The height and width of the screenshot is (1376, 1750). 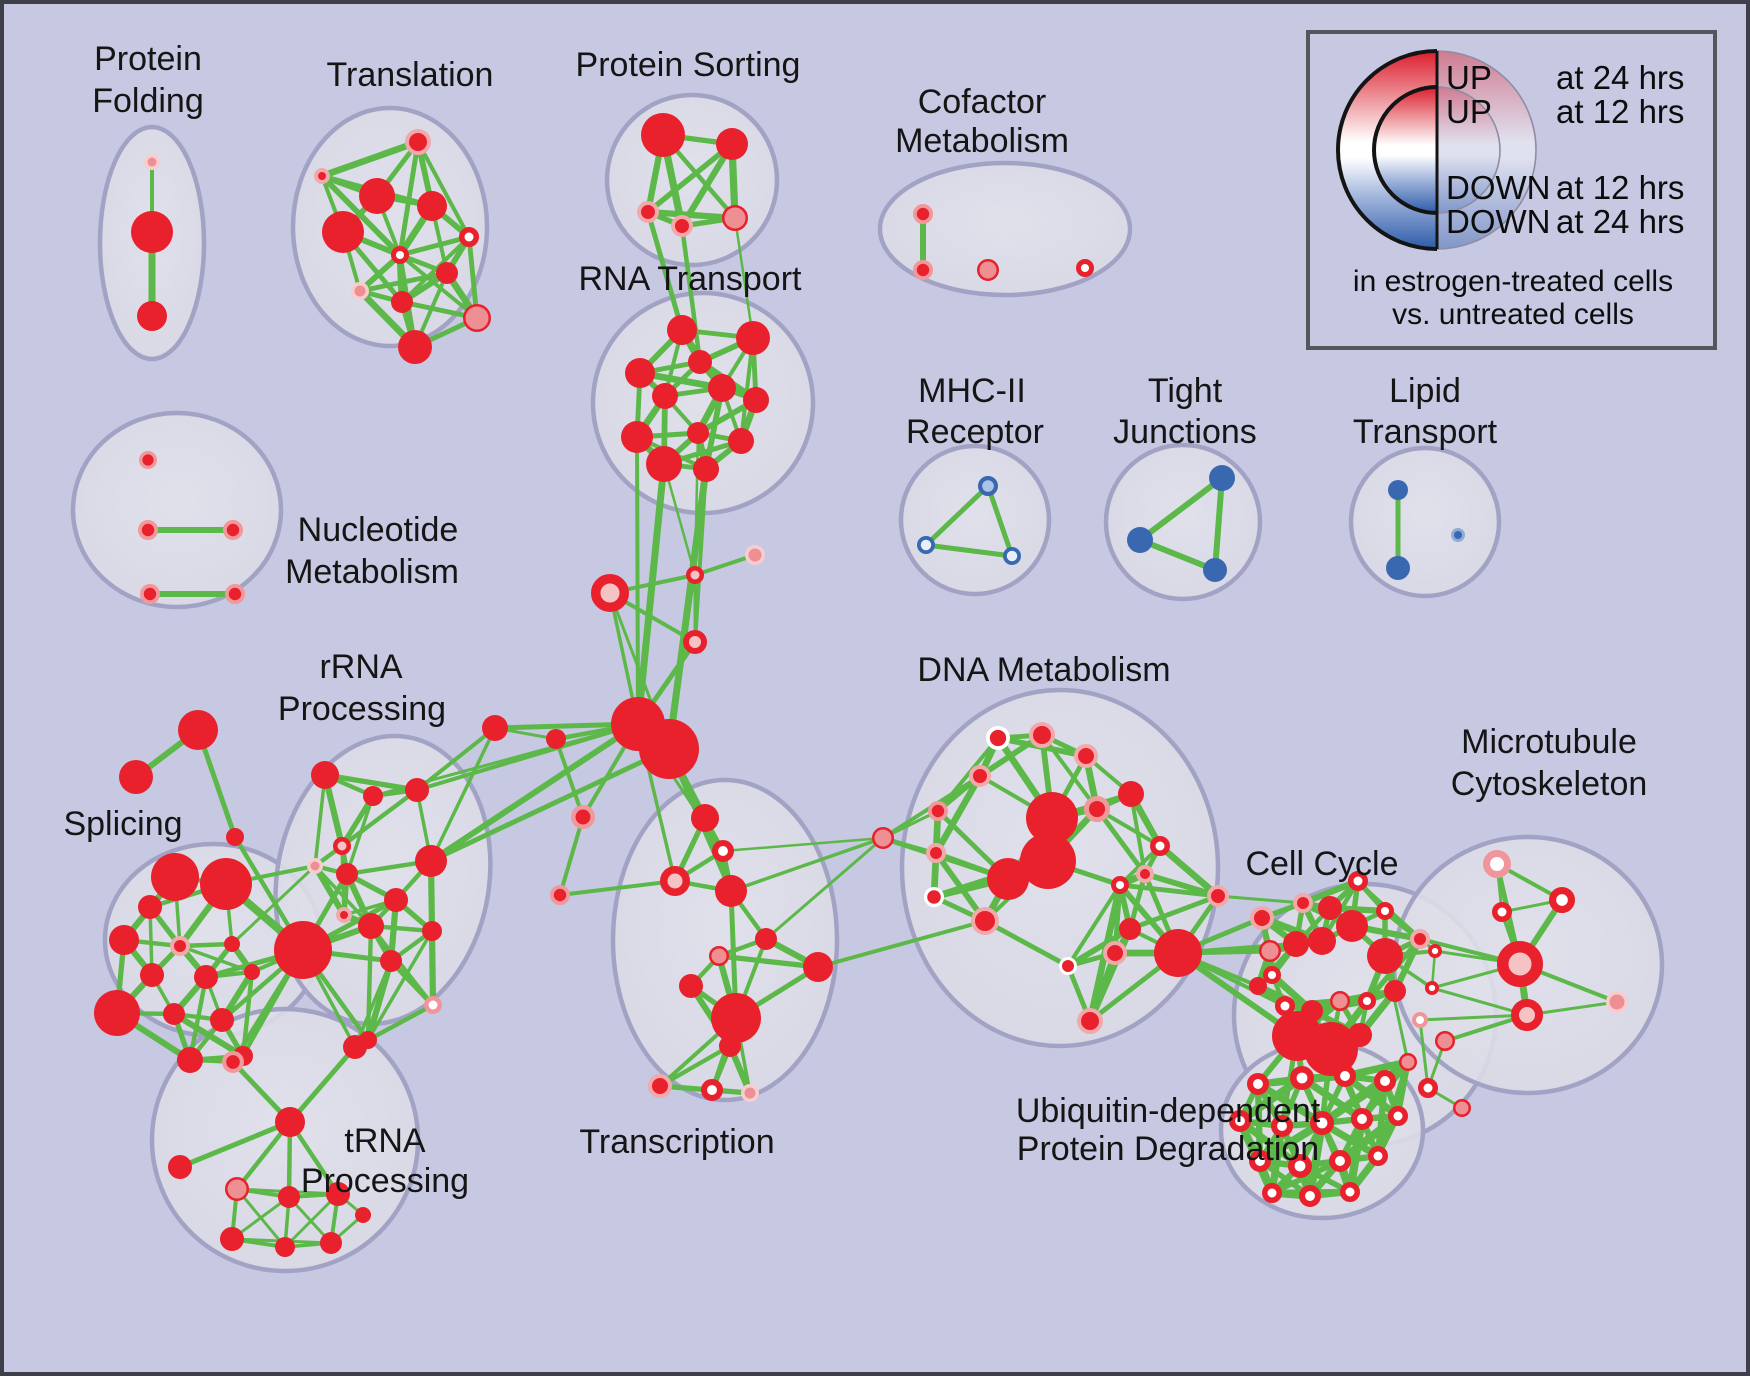 What do you see at coordinates (378, 530) in the screenshot?
I see `cluster-label-nucleotide-metabolism: Nucleotide` at bounding box center [378, 530].